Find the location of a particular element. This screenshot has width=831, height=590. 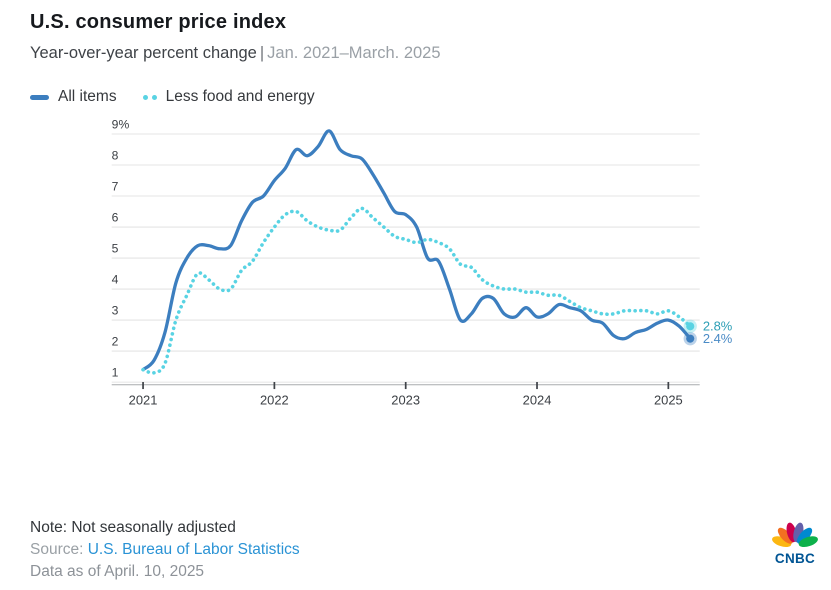

y-axis-tick-label: 5 is located at coordinates (115, 249).